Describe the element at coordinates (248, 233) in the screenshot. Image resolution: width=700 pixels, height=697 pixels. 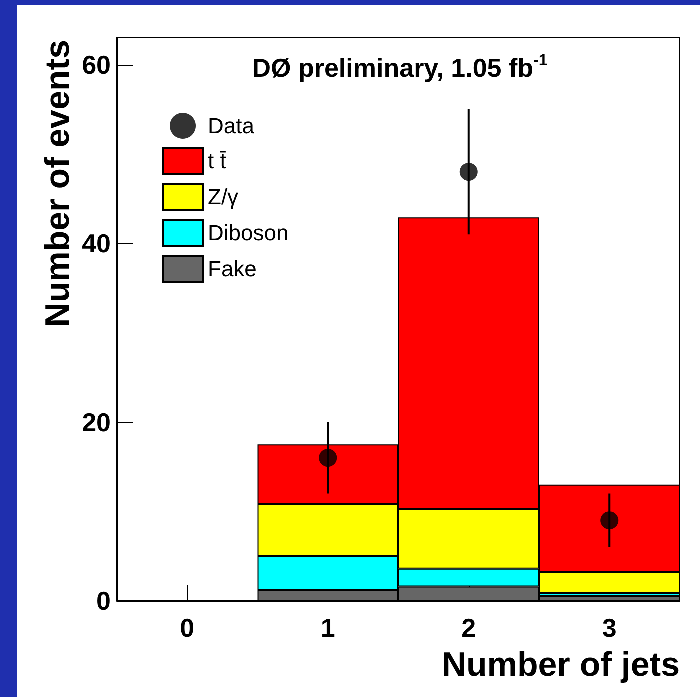
I see `legend-label: Diboson` at that location.